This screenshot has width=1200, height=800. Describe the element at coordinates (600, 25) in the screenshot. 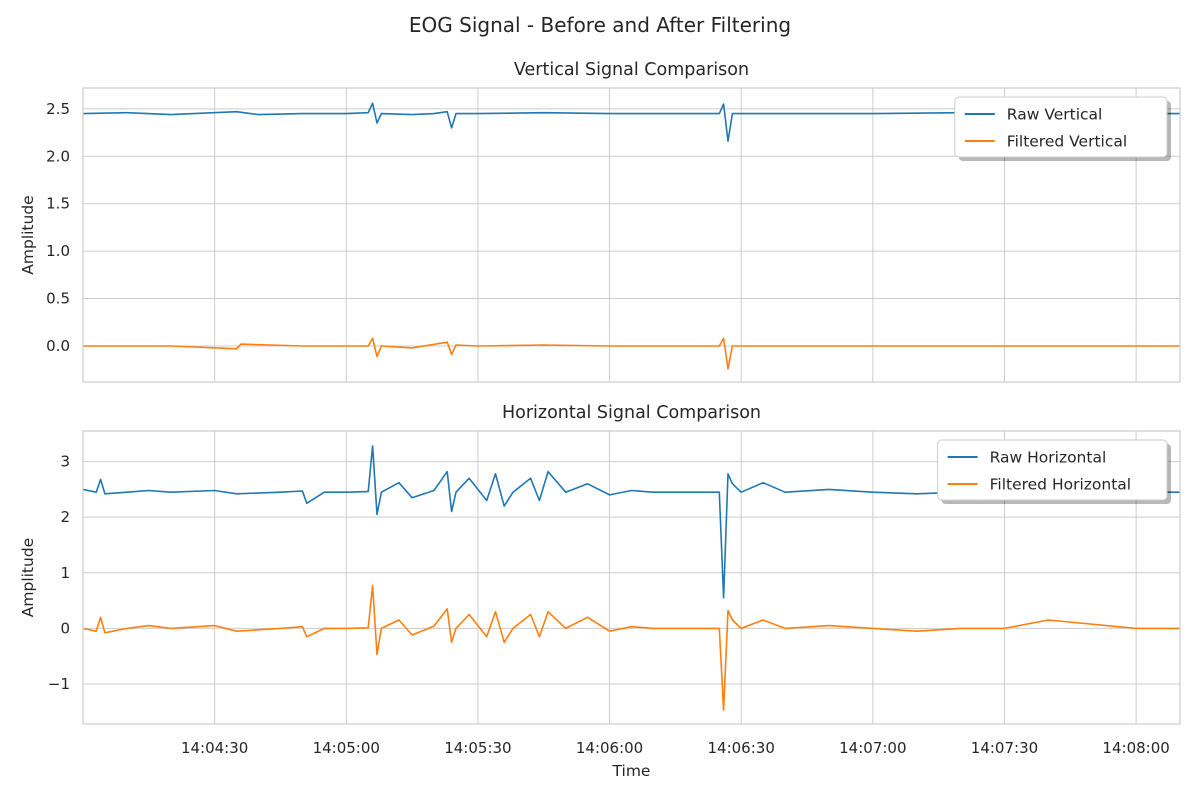

I see `figure-title: EOG Signal - Before and After Filtering` at that location.